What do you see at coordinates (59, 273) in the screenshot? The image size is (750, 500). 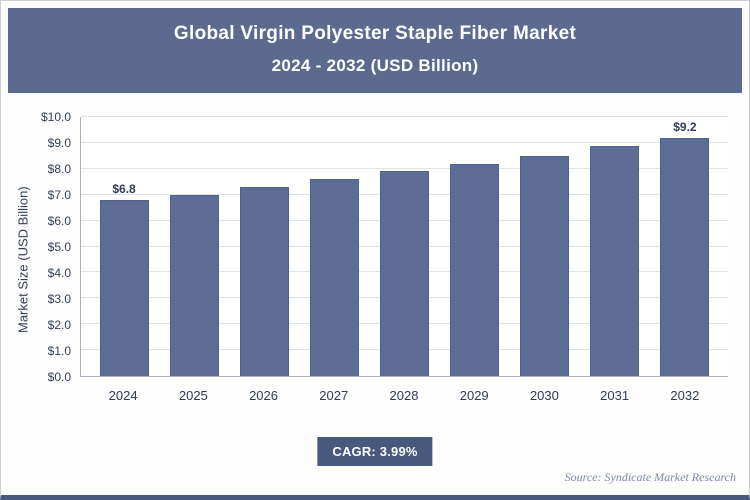 I see `y-tick-label: $4.0` at bounding box center [59, 273].